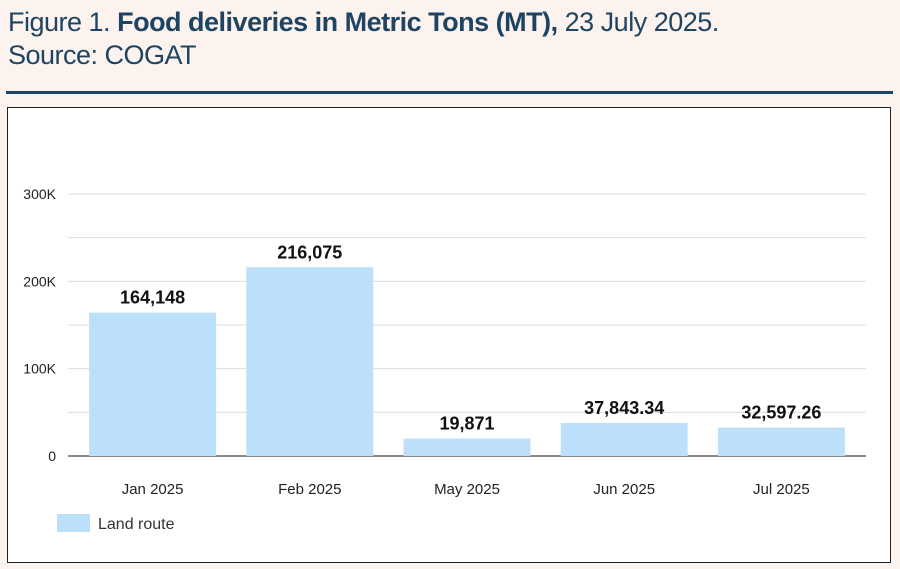 The height and width of the screenshot is (569, 900). What do you see at coordinates (449, 92) in the screenshot?
I see `header-divider` at bounding box center [449, 92].